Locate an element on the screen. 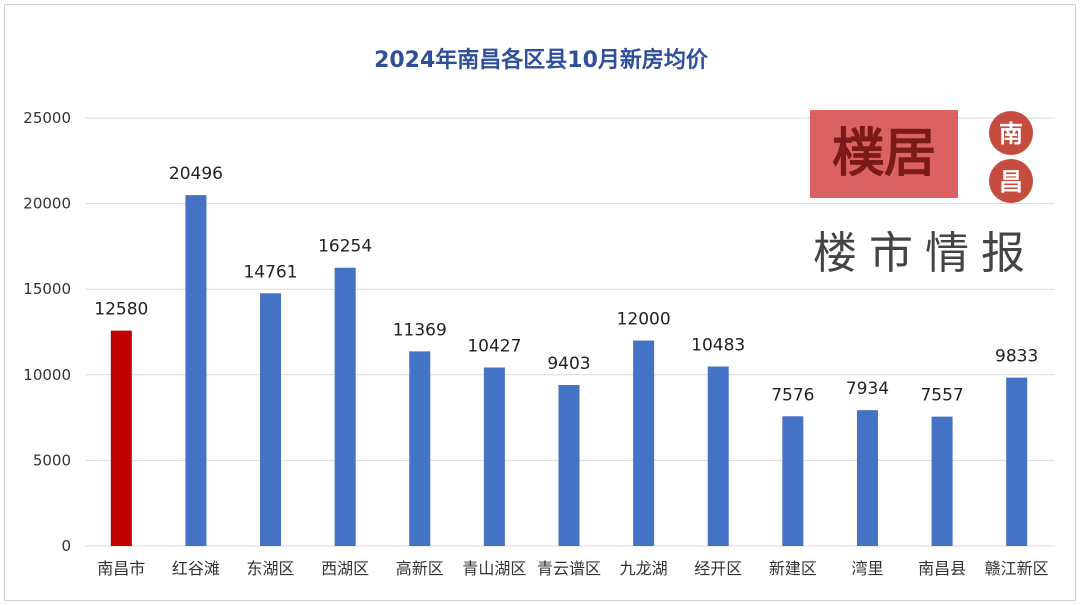 The image size is (1080, 605). data-label-5: 10427 is located at coordinates (494, 346).